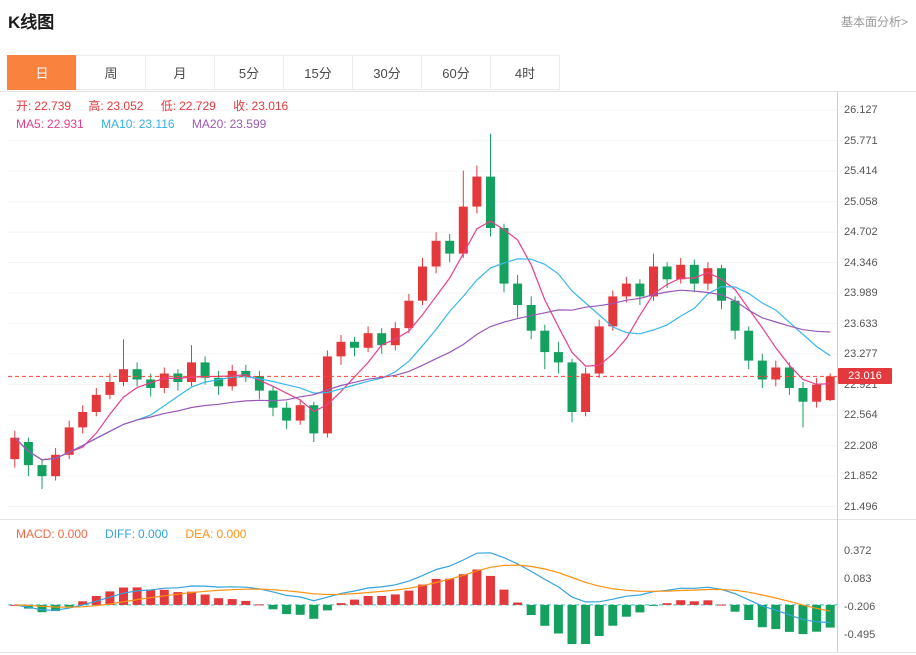 This screenshot has height=655, width=916. Describe the element at coordinates (249, 72) in the screenshot. I see `tab-timeframe-4: 5分` at that location.